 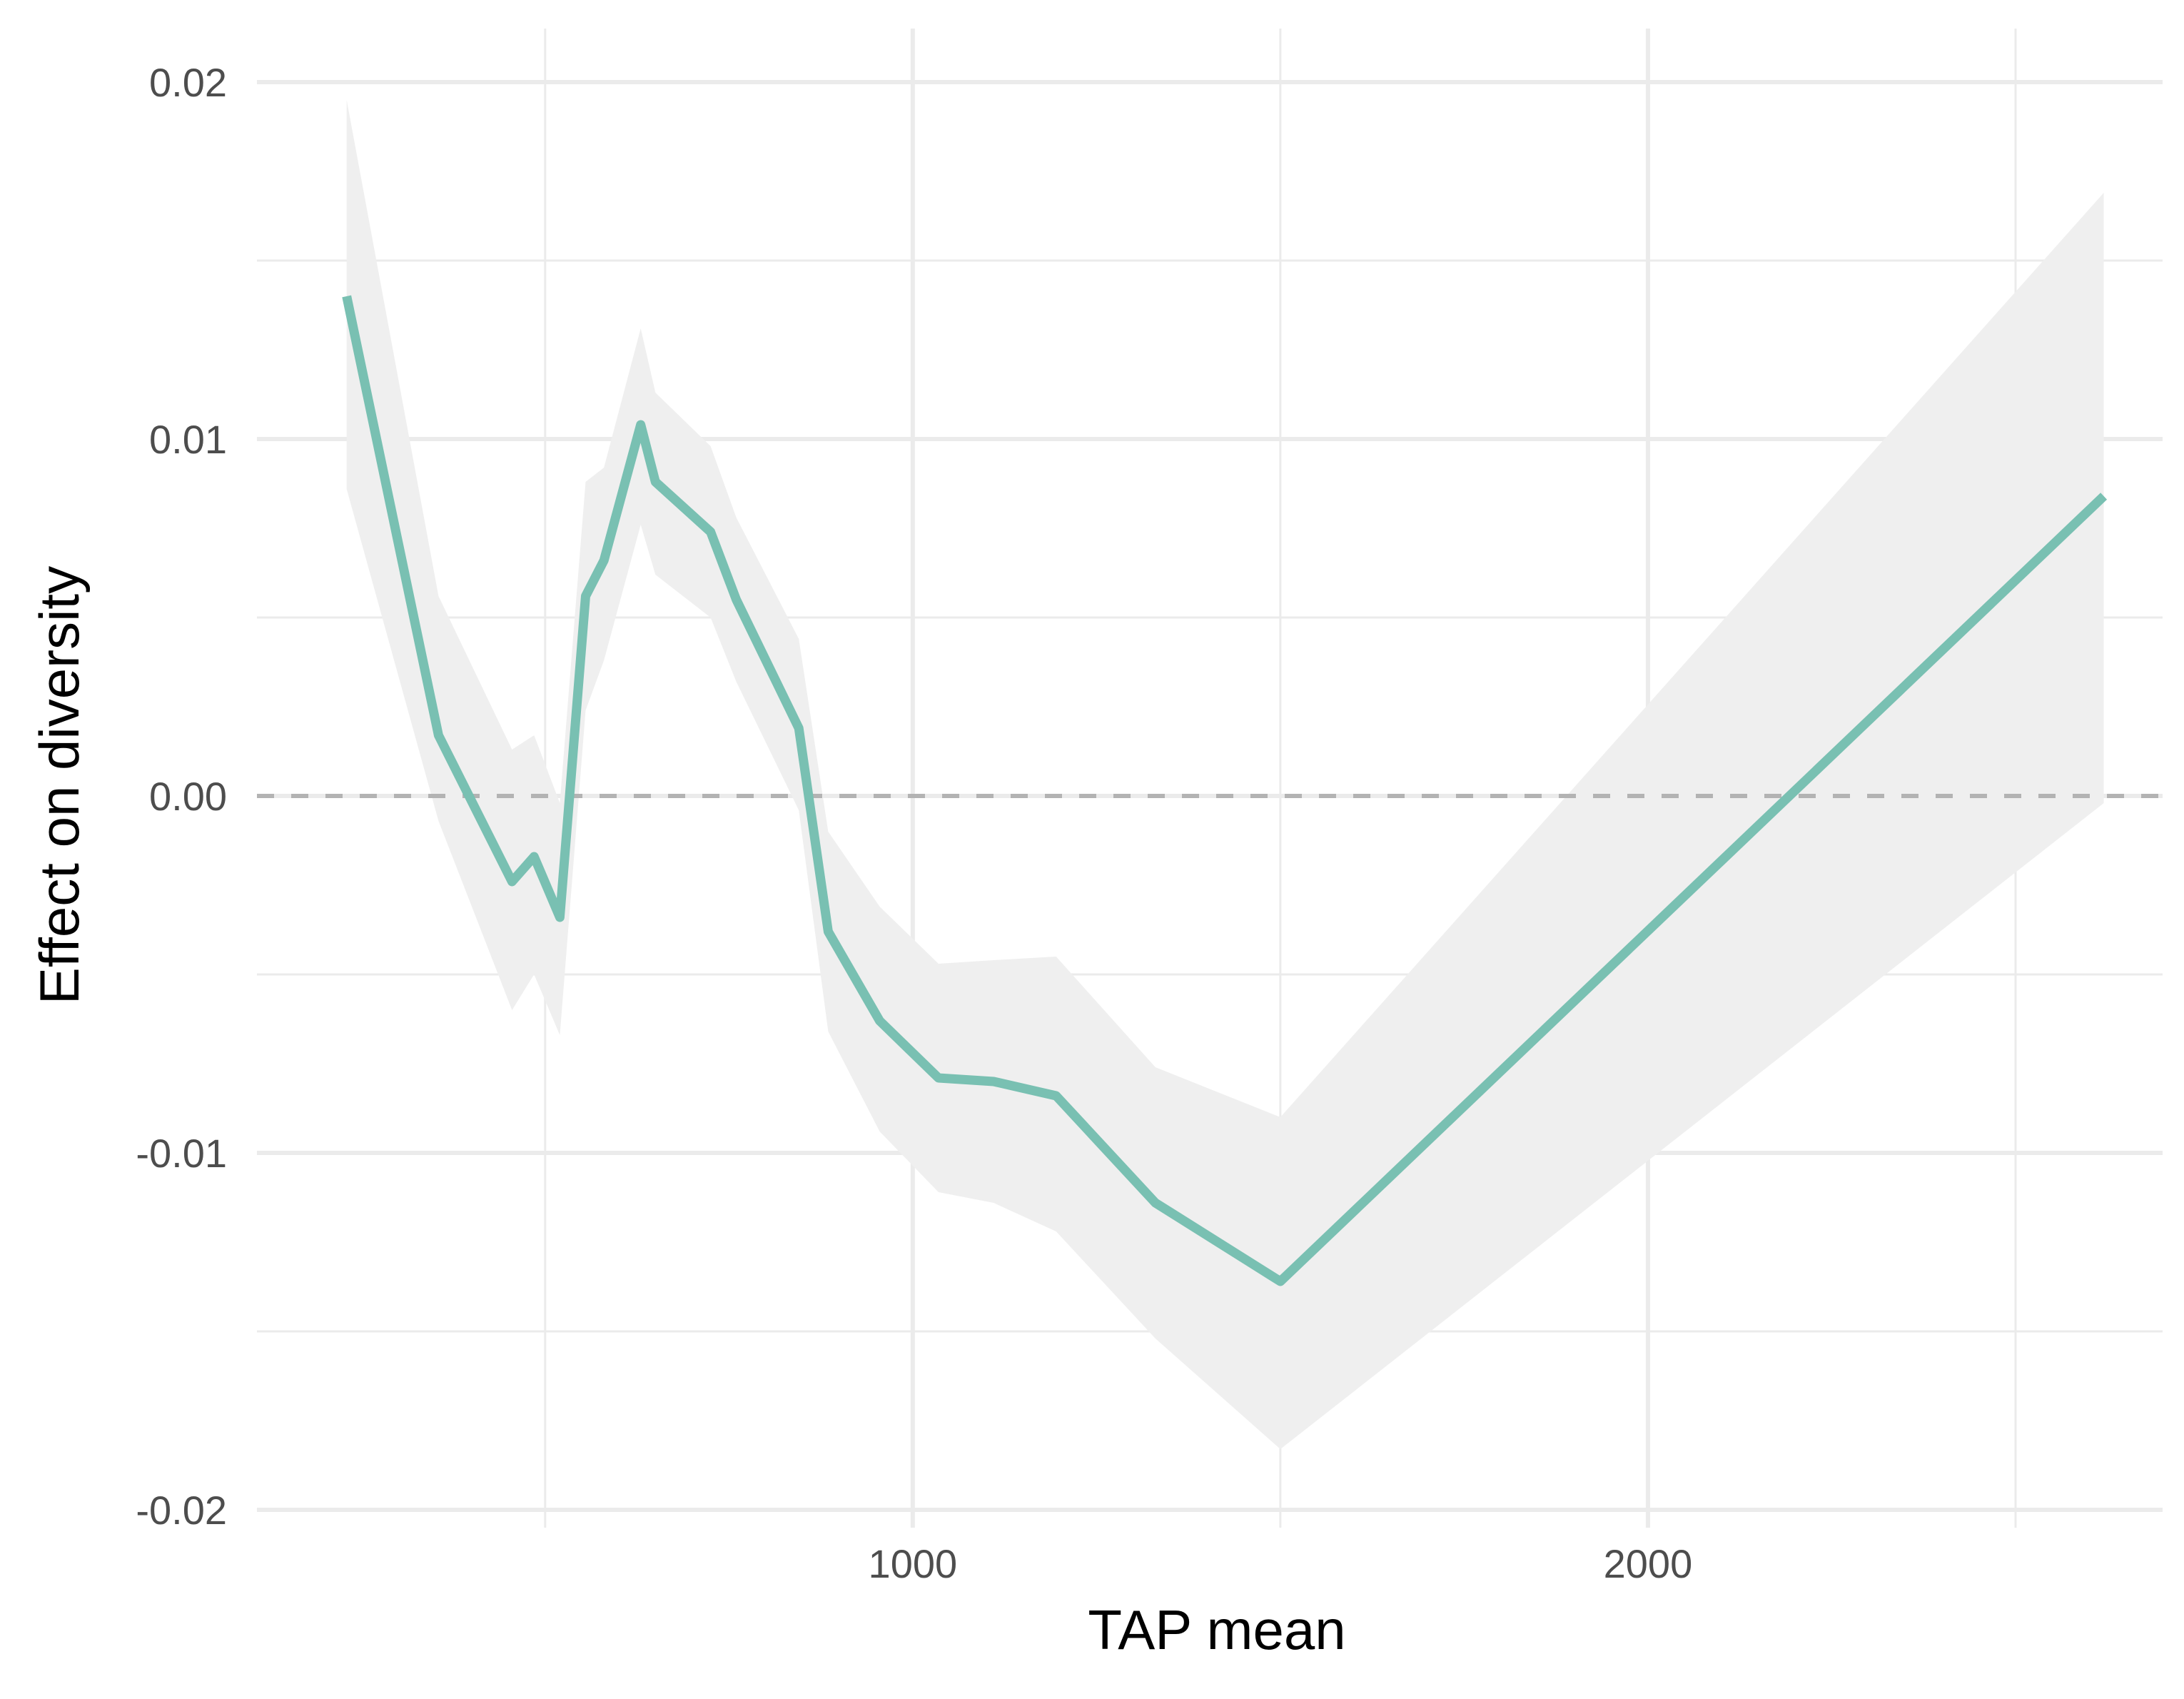 I want to click on x-tick-label: 2000, so click(x=1648, y=1564).